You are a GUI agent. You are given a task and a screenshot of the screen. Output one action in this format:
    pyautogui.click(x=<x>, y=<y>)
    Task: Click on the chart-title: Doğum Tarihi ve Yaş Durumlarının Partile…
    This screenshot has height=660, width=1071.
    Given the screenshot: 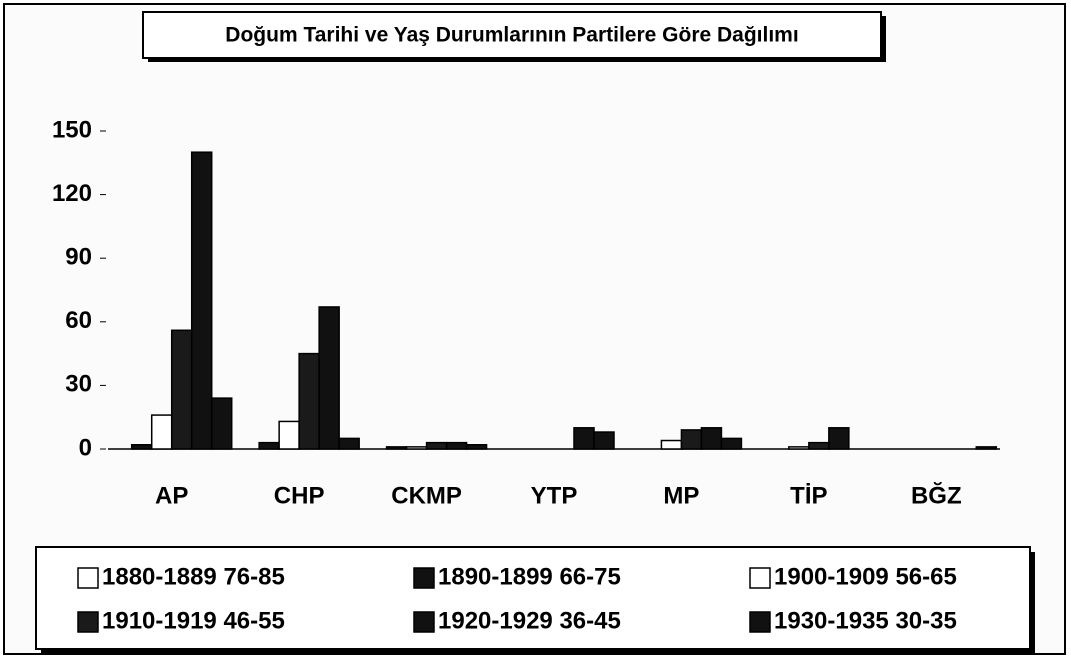 What is the action you would take?
    pyautogui.click(x=511, y=35)
    